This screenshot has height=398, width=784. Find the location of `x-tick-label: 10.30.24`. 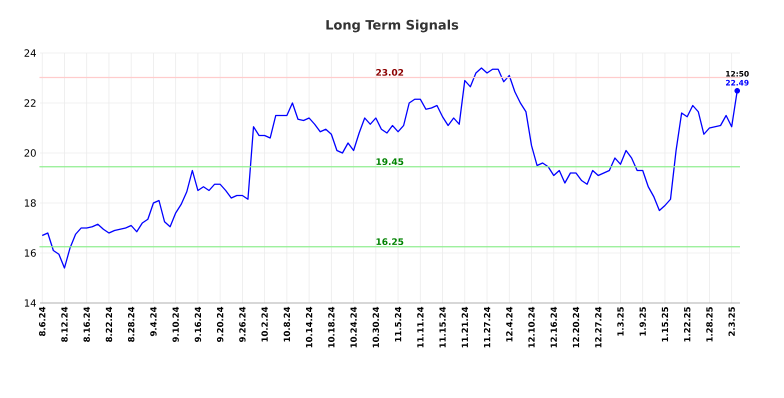

x-tick-label: 10.30.24 is located at coordinates (376, 327).